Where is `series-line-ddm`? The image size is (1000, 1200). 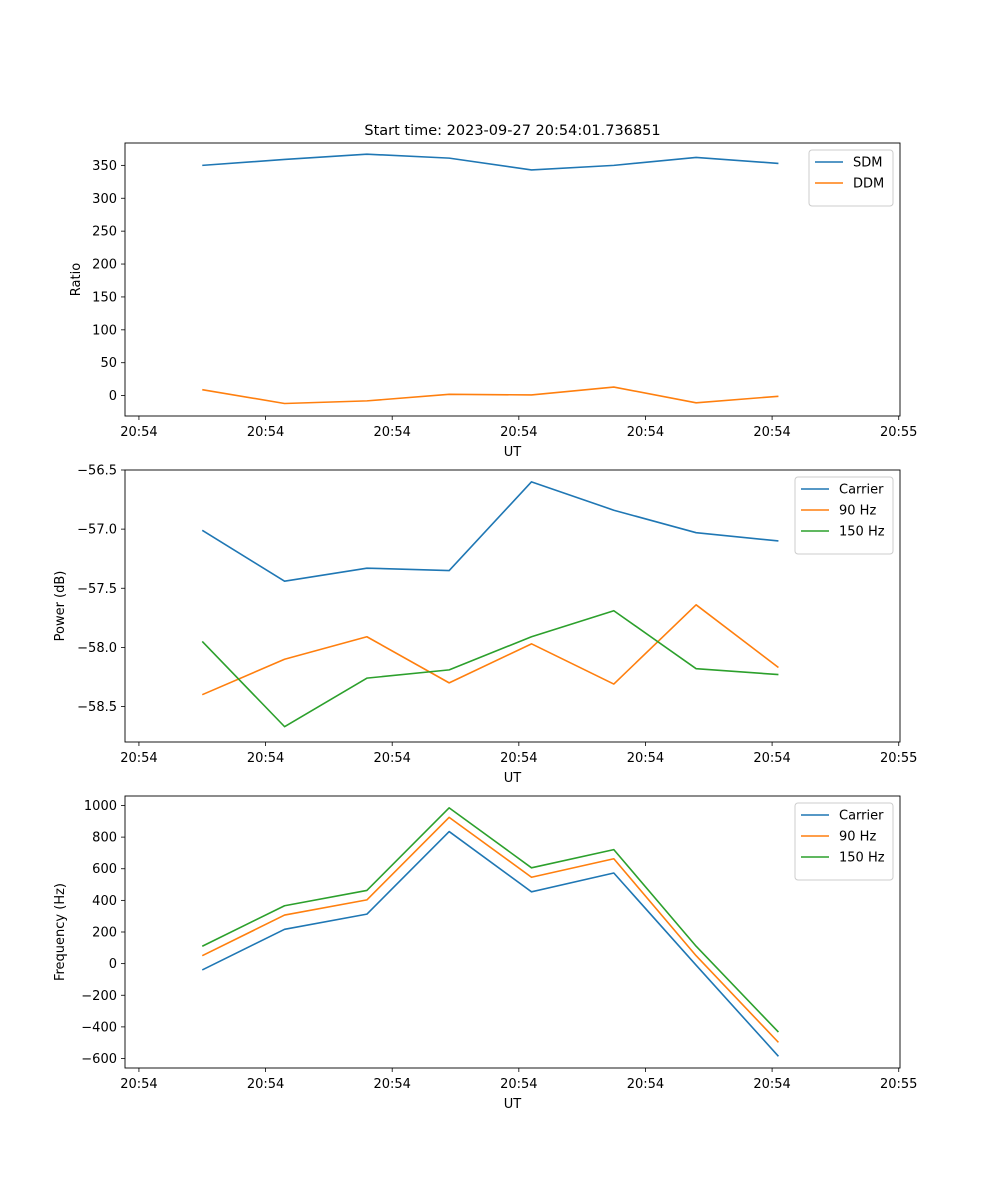
series-line-ddm is located at coordinates (490, 395).